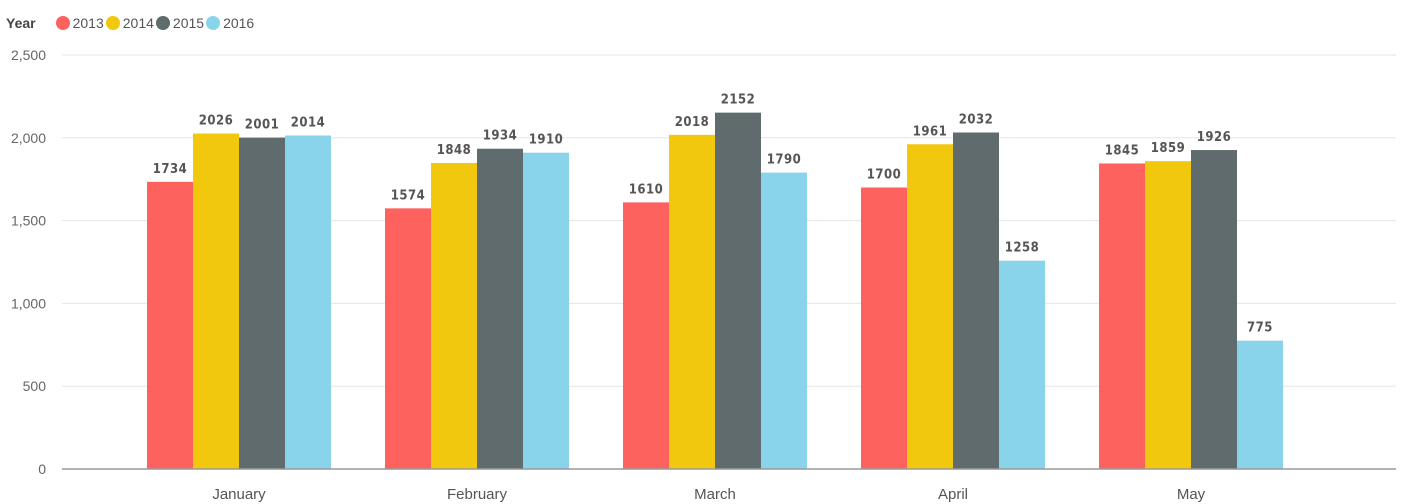 The image size is (1409, 504). What do you see at coordinates (454, 150) in the screenshot?
I see `data-label: 1848` at bounding box center [454, 150].